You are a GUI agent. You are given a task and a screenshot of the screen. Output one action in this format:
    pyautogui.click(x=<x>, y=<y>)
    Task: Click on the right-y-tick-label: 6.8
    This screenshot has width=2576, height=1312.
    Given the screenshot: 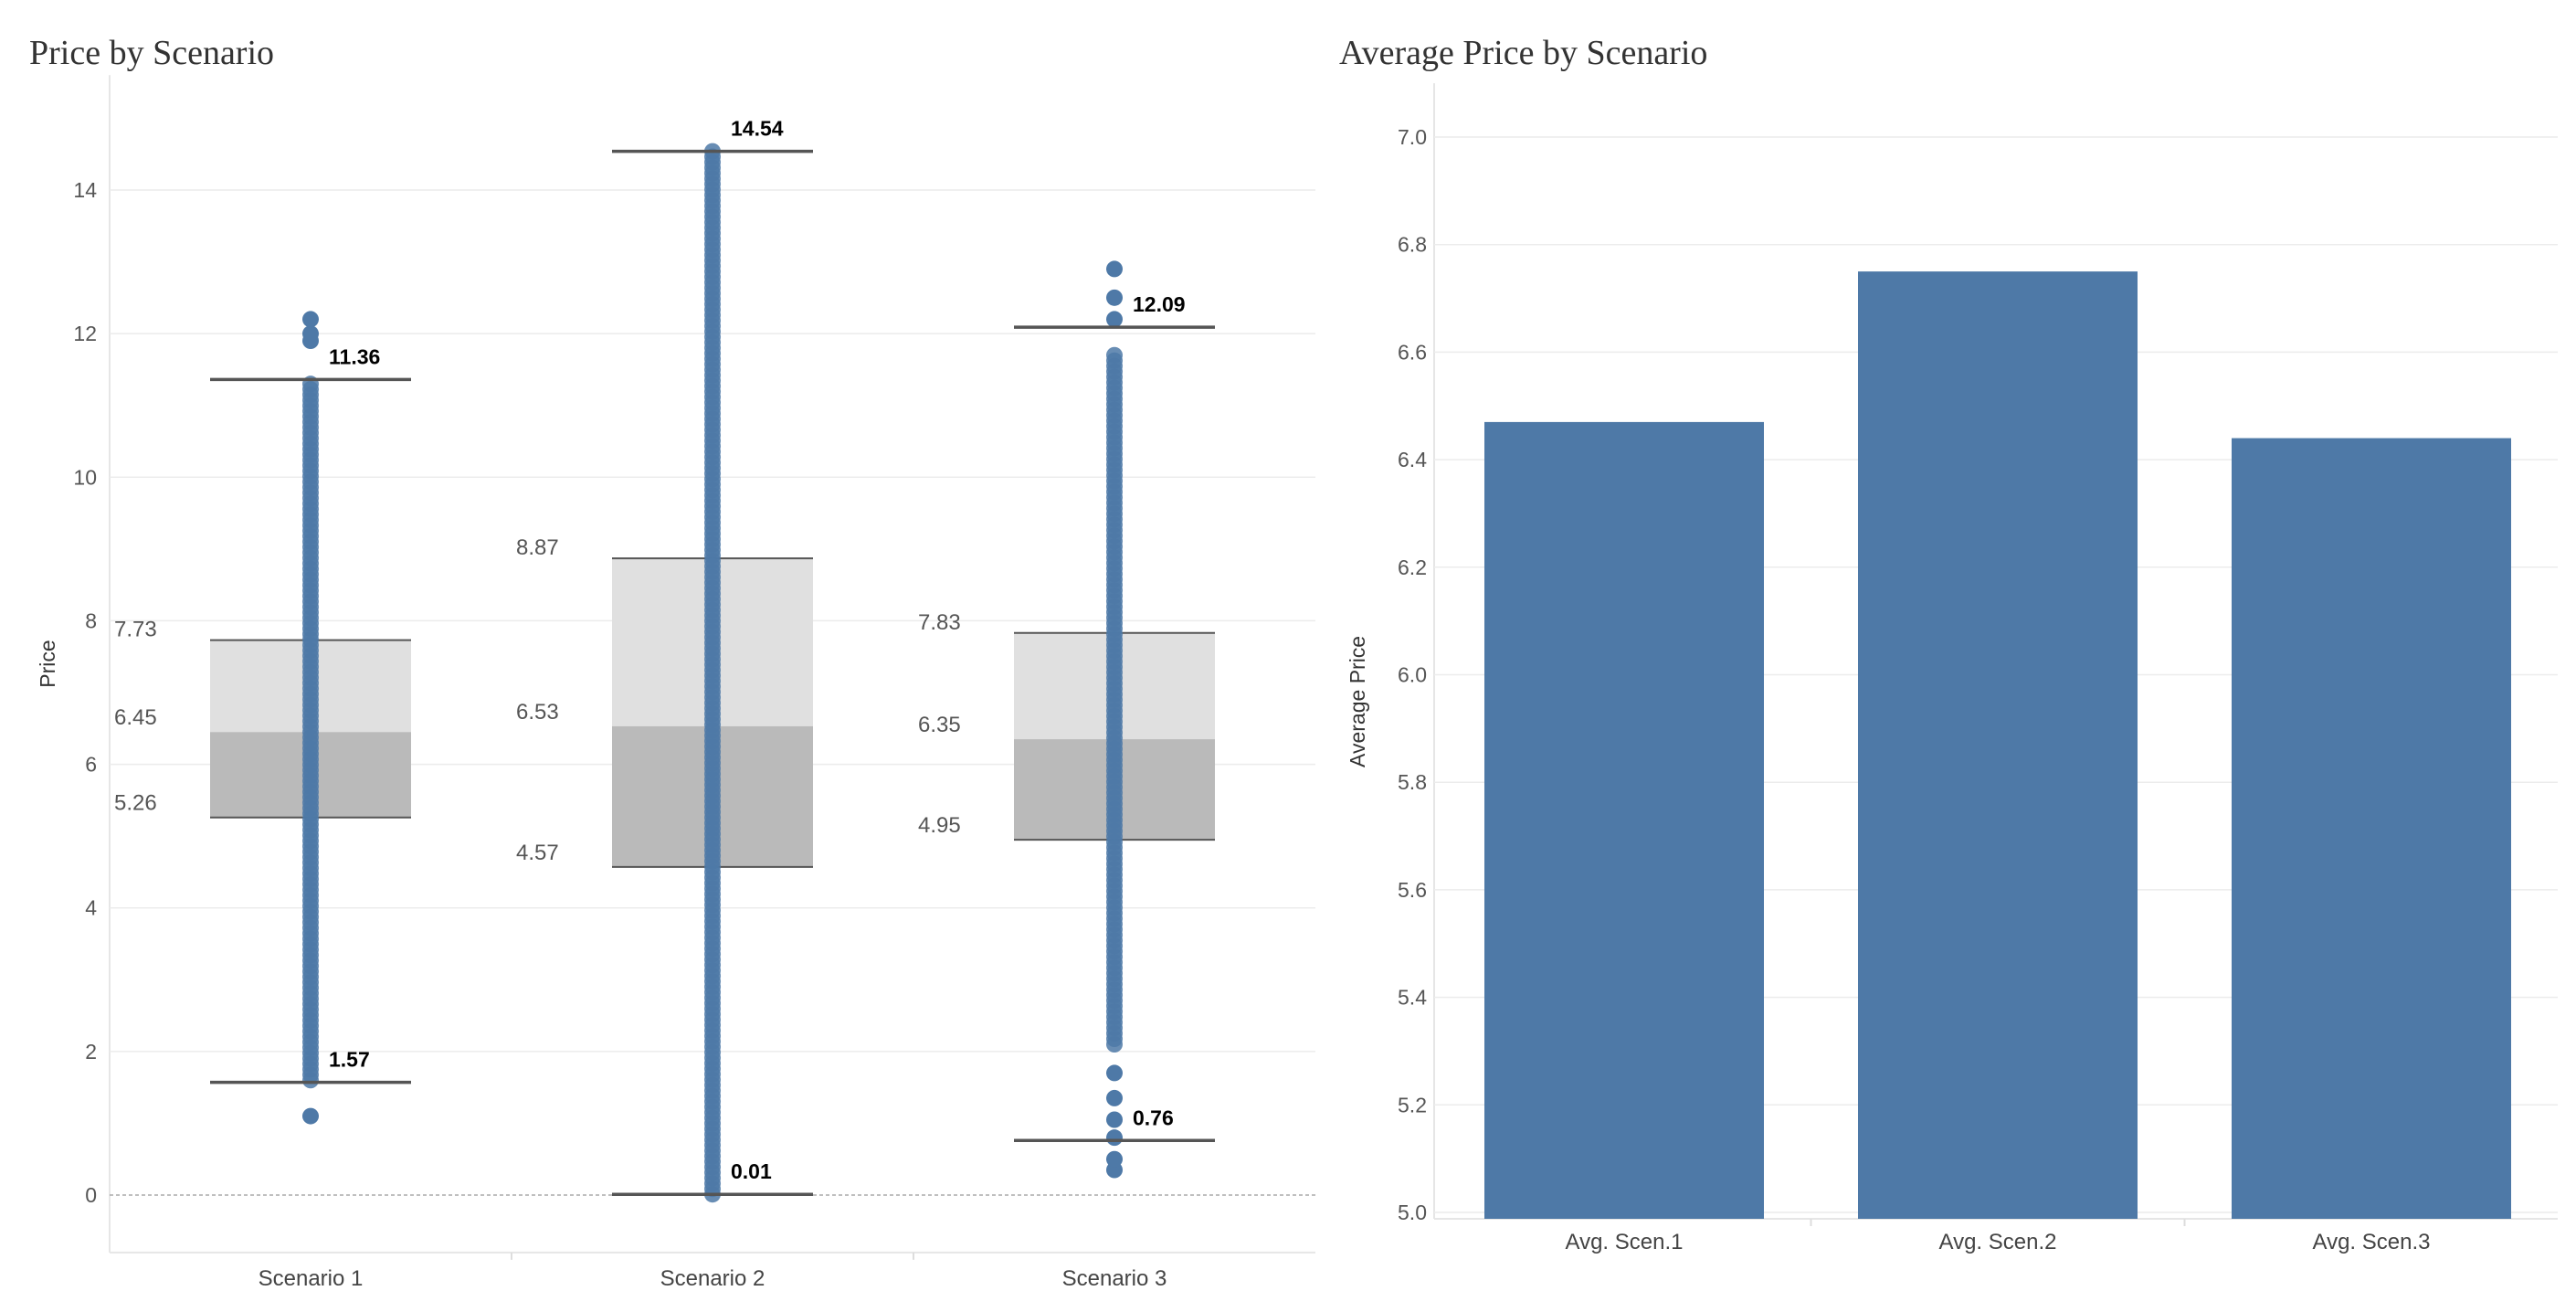 What is the action you would take?
    pyautogui.click(x=1412, y=245)
    